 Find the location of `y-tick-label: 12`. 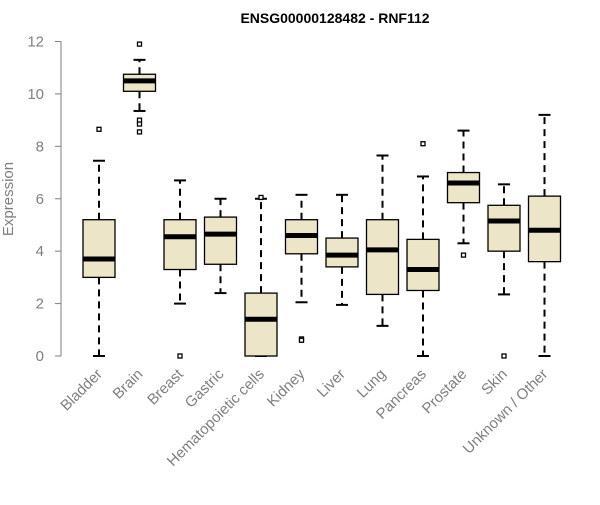

y-tick-label: 12 is located at coordinates (35, 42).